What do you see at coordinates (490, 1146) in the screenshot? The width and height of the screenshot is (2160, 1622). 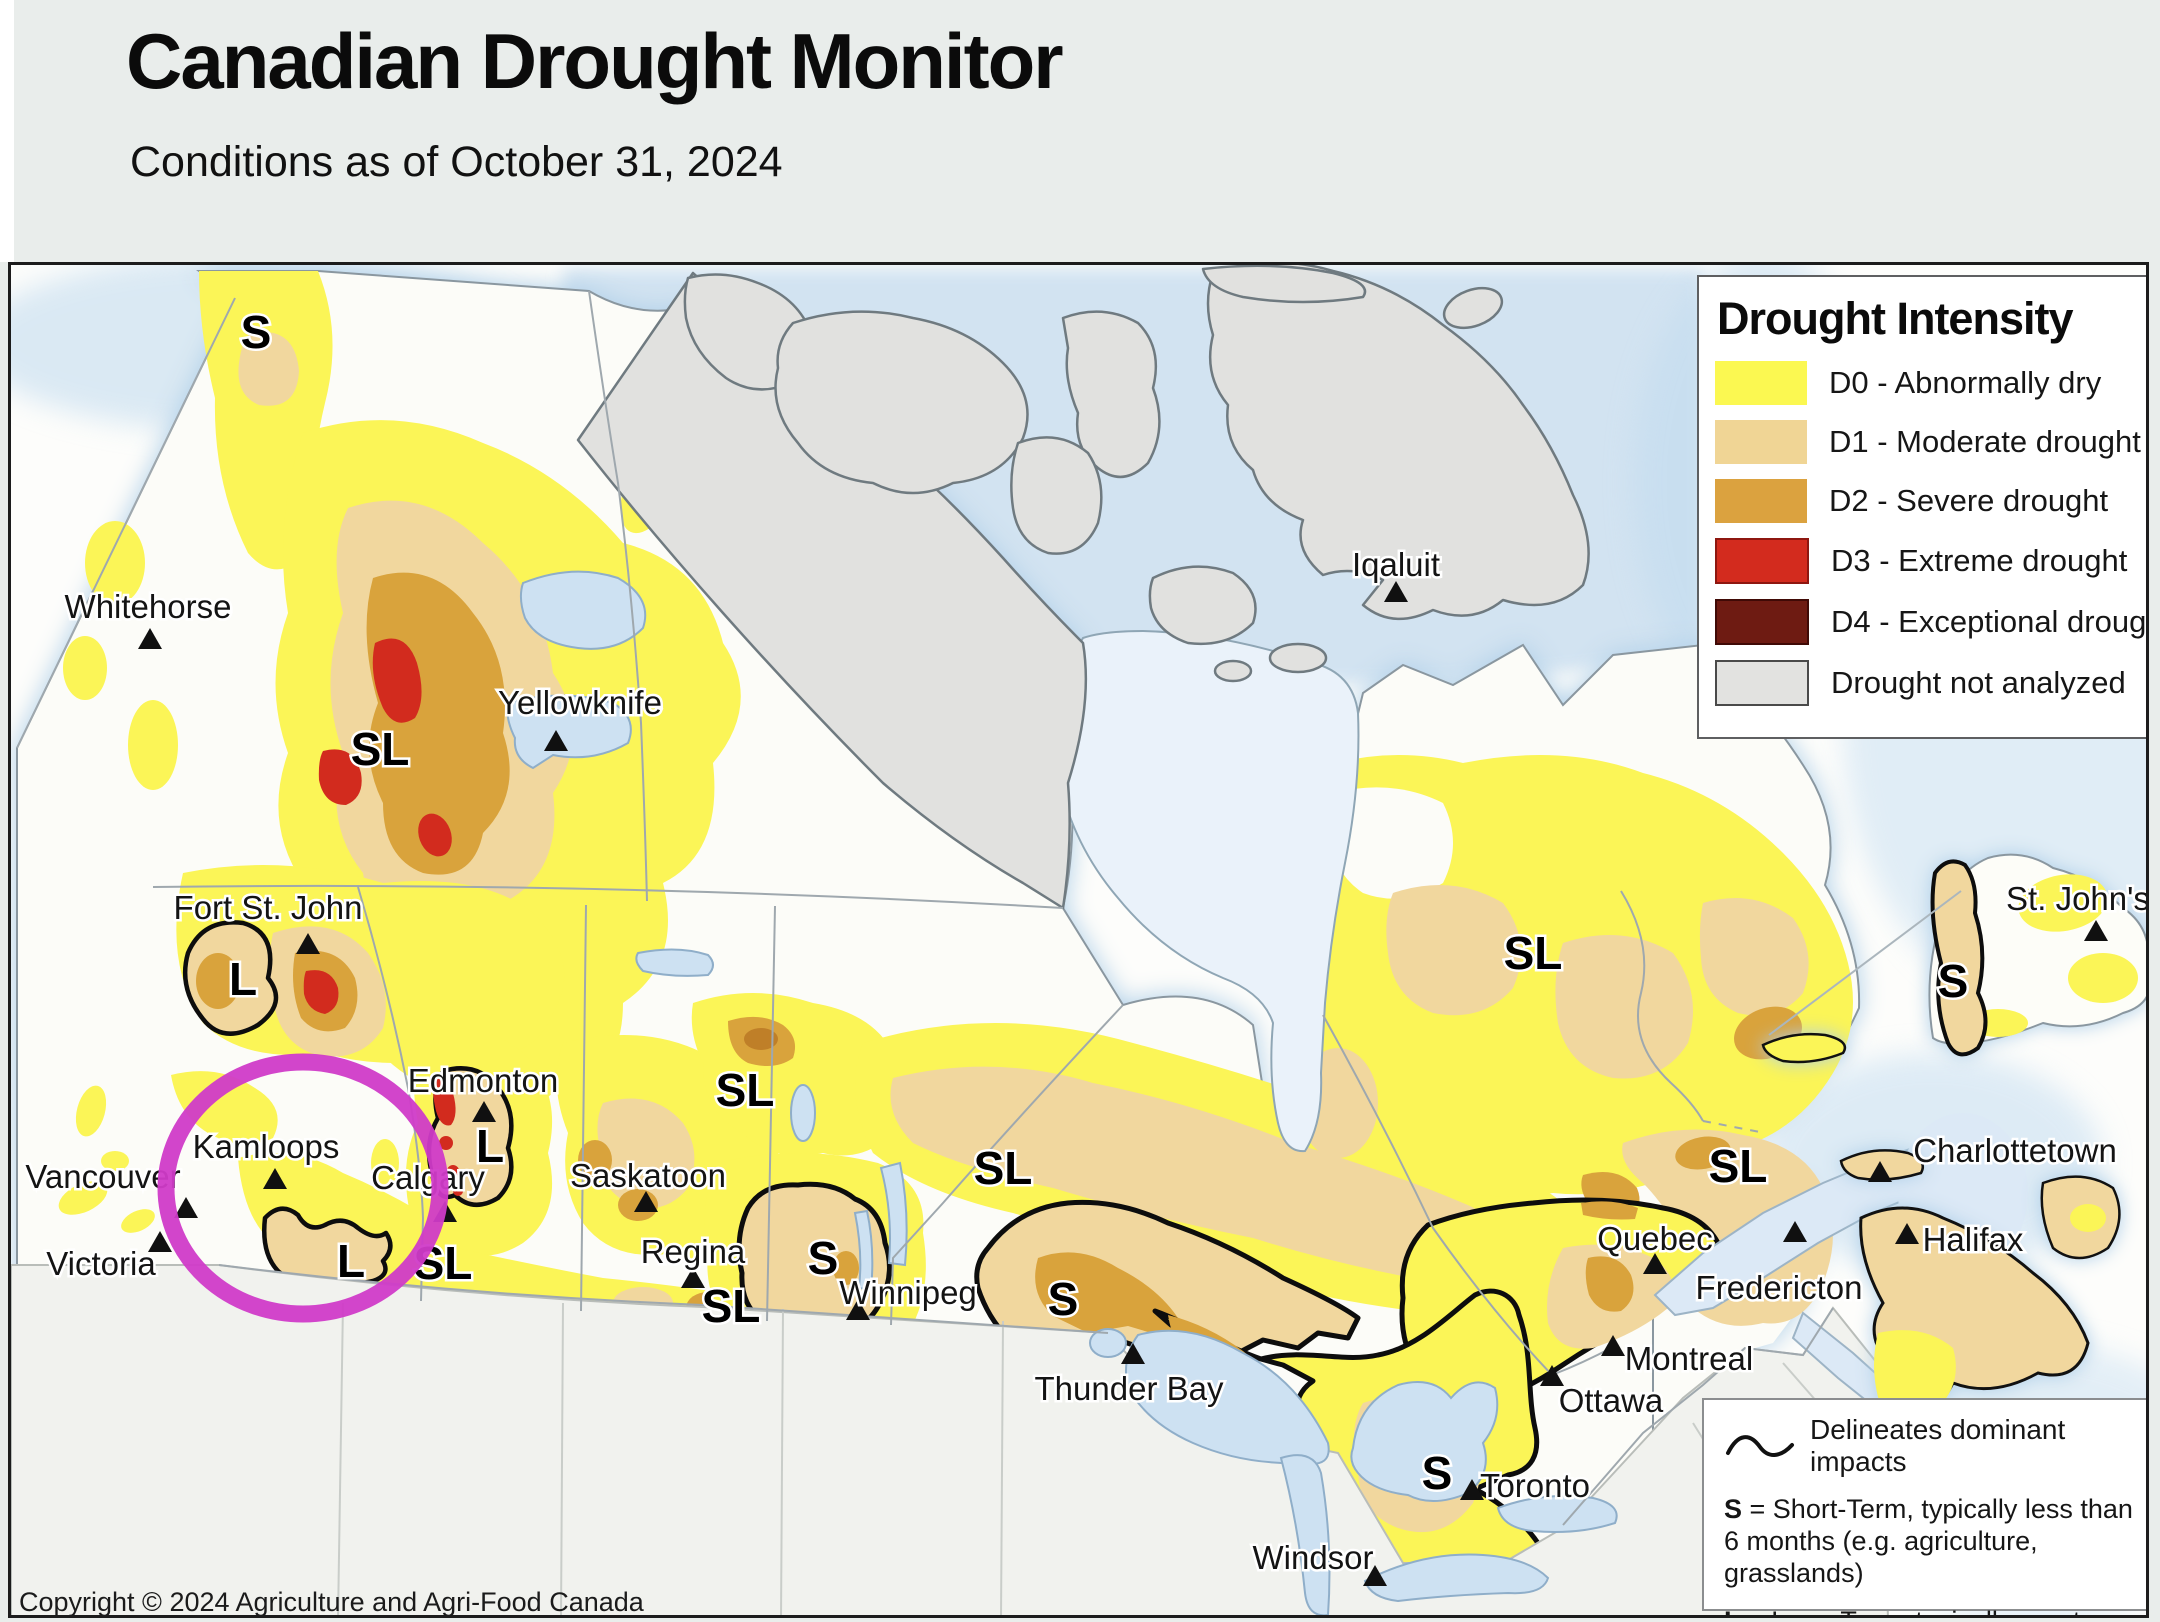 I see `impact-marker-edmonton: L` at bounding box center [490, 1146].